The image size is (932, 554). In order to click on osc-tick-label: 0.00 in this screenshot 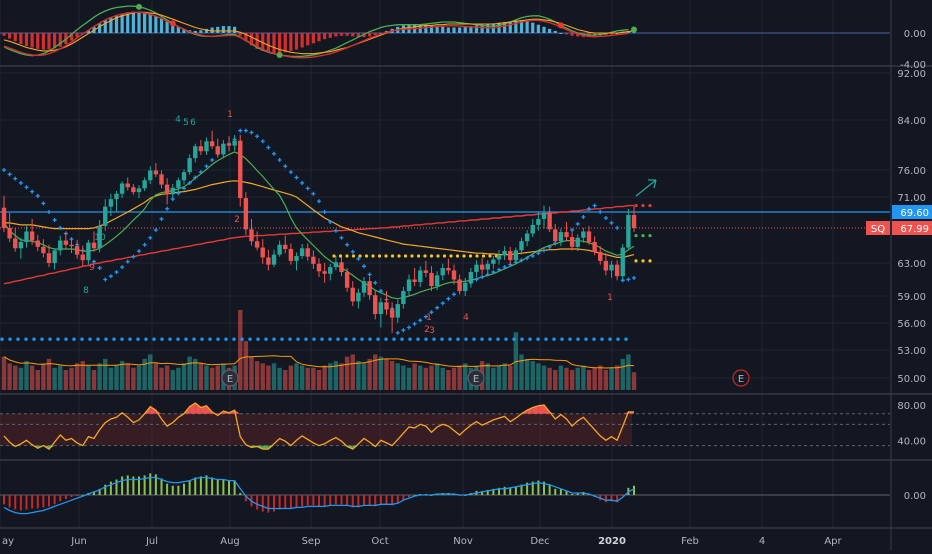, I will do `click(915, 34)`.